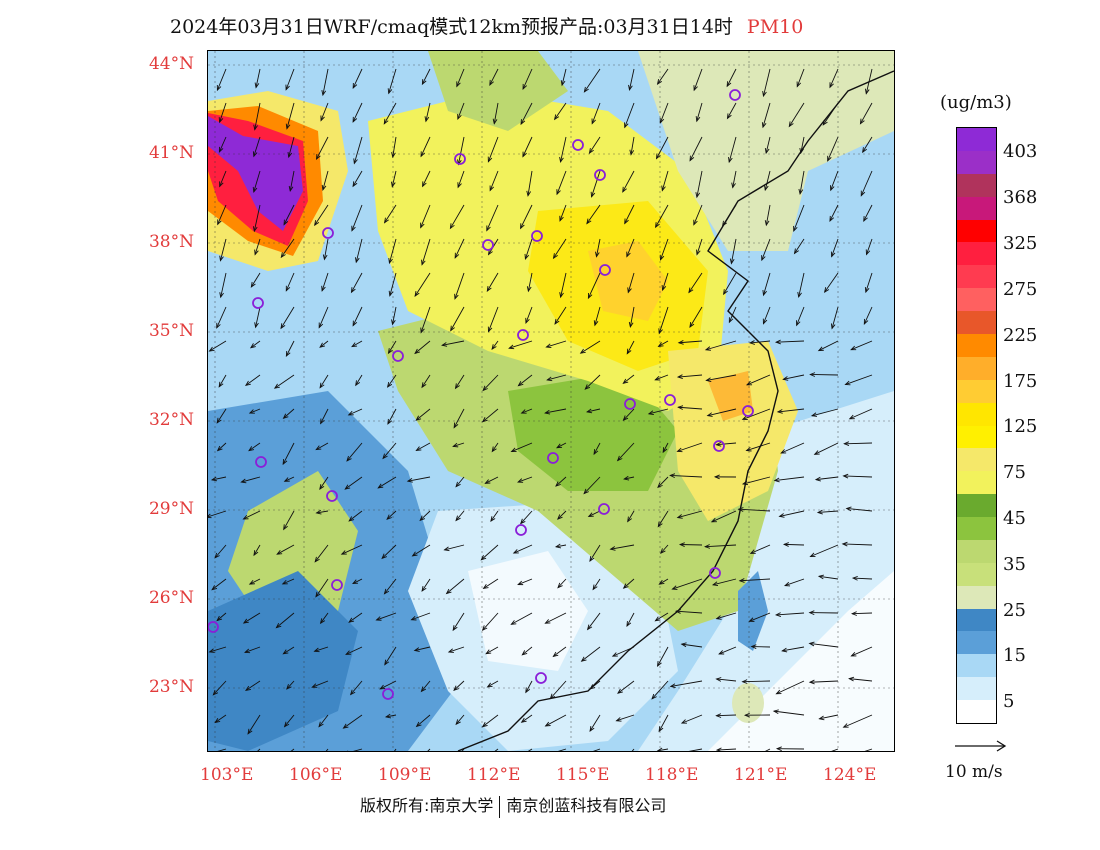 This screenshot has height=850, width=1100. Describe the element at coordinates (1014, 472) in the screenshot. I see `legend-label: 75` at that location.